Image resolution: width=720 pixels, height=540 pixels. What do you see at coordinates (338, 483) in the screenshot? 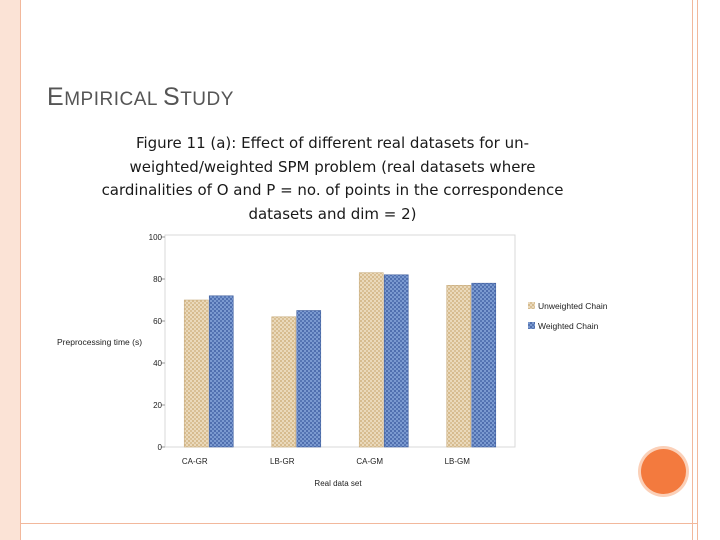
I see `x-axis-label: Real data set` at bounding box center [338, 483].